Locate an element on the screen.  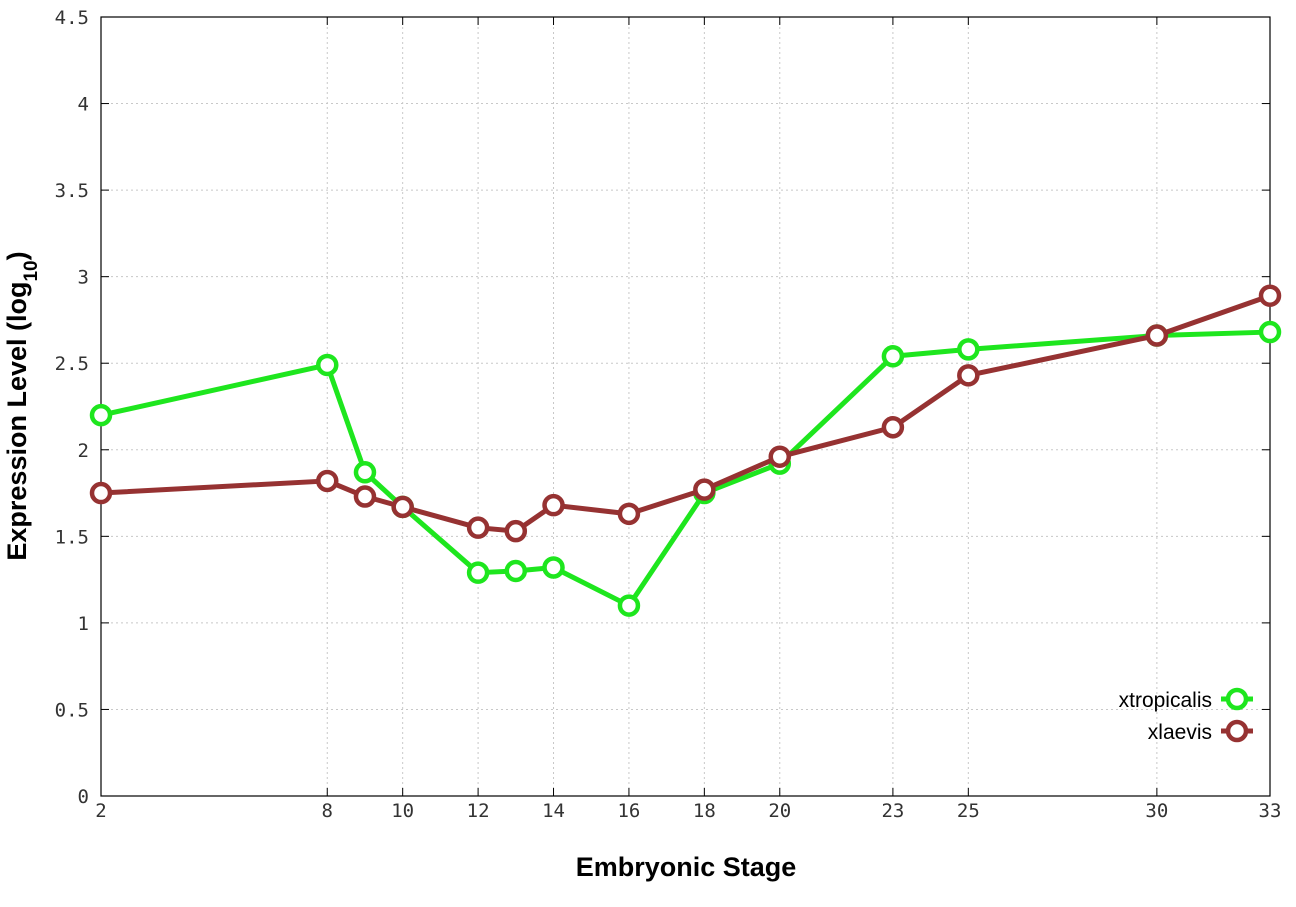
y-tick-label: 4 is located at coordinates (83, 105).